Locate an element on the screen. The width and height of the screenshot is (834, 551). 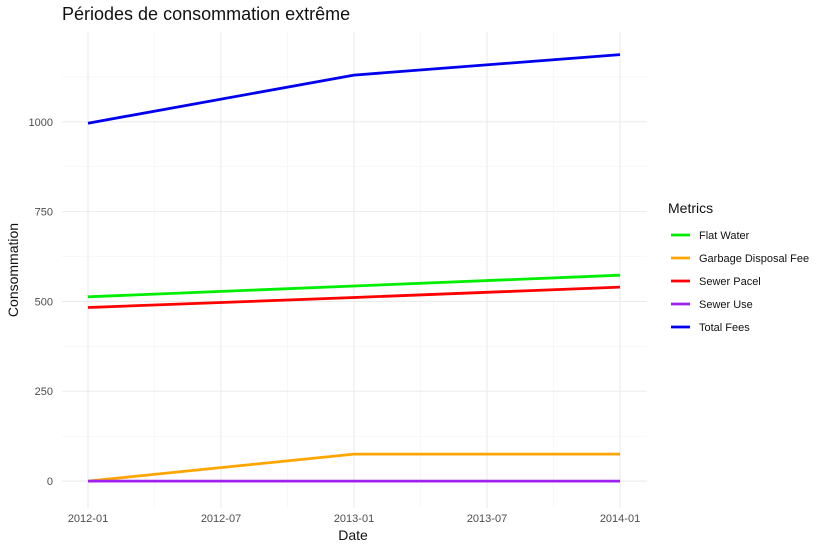
y-axis-label: Consommation is located at coordinates (13, 270).